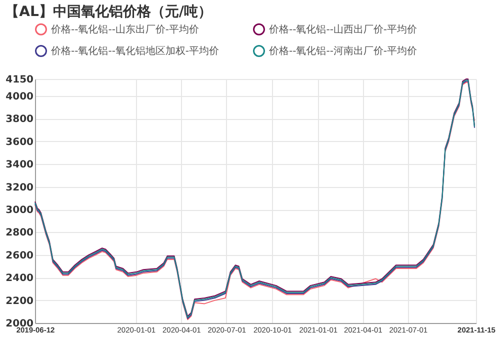 The width and height of the screenshot is (500, 339). What do you see at coordinates (20, 233) in the screenshot?
I see `y-tick-label: 2800` at bounding box center [20, 233].